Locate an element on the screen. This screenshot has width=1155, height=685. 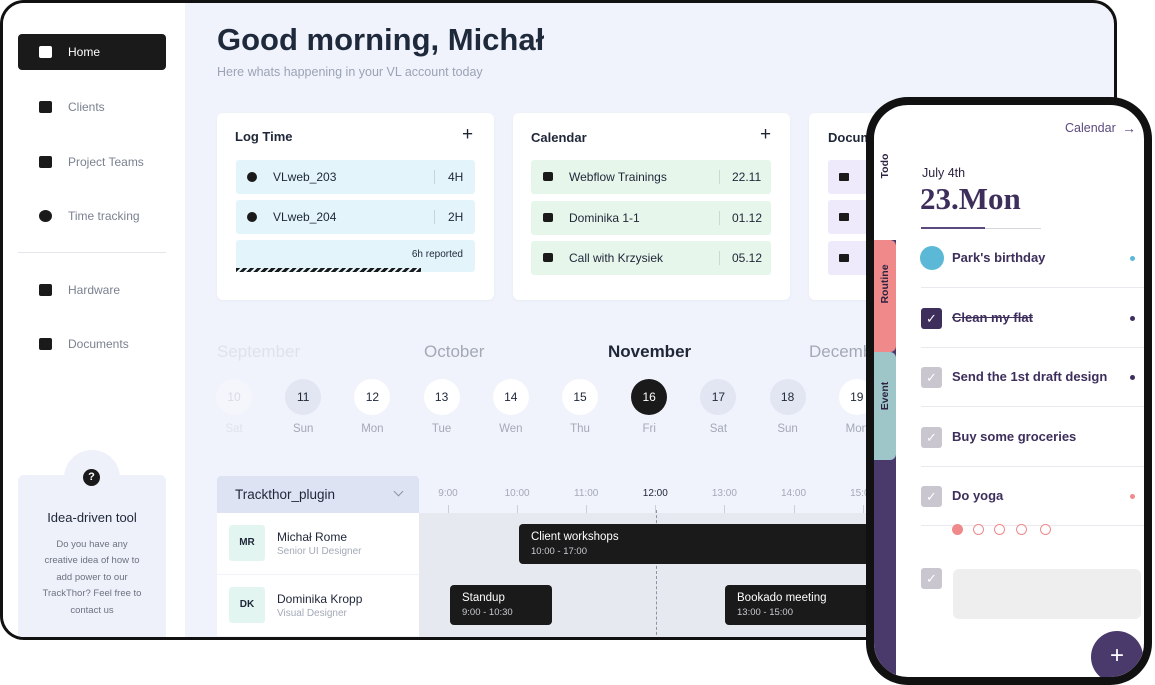
day-number: 14 is located at coordinates (510, 397).